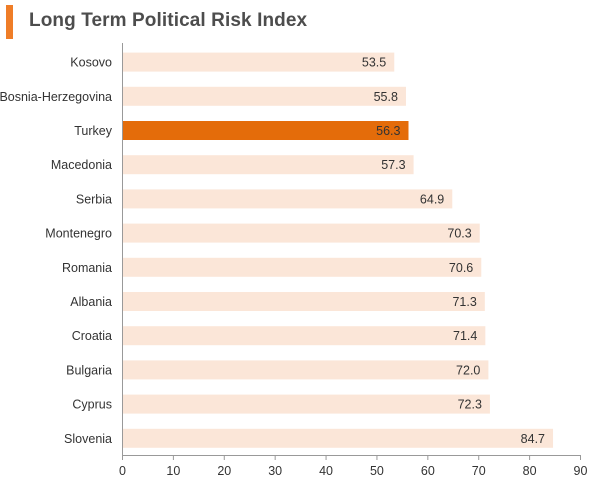 This screenshot has height=481, width=600. Describe the element at coordinates (388, 131) in the screenshot. I see `data-label: 56.3` at that location.